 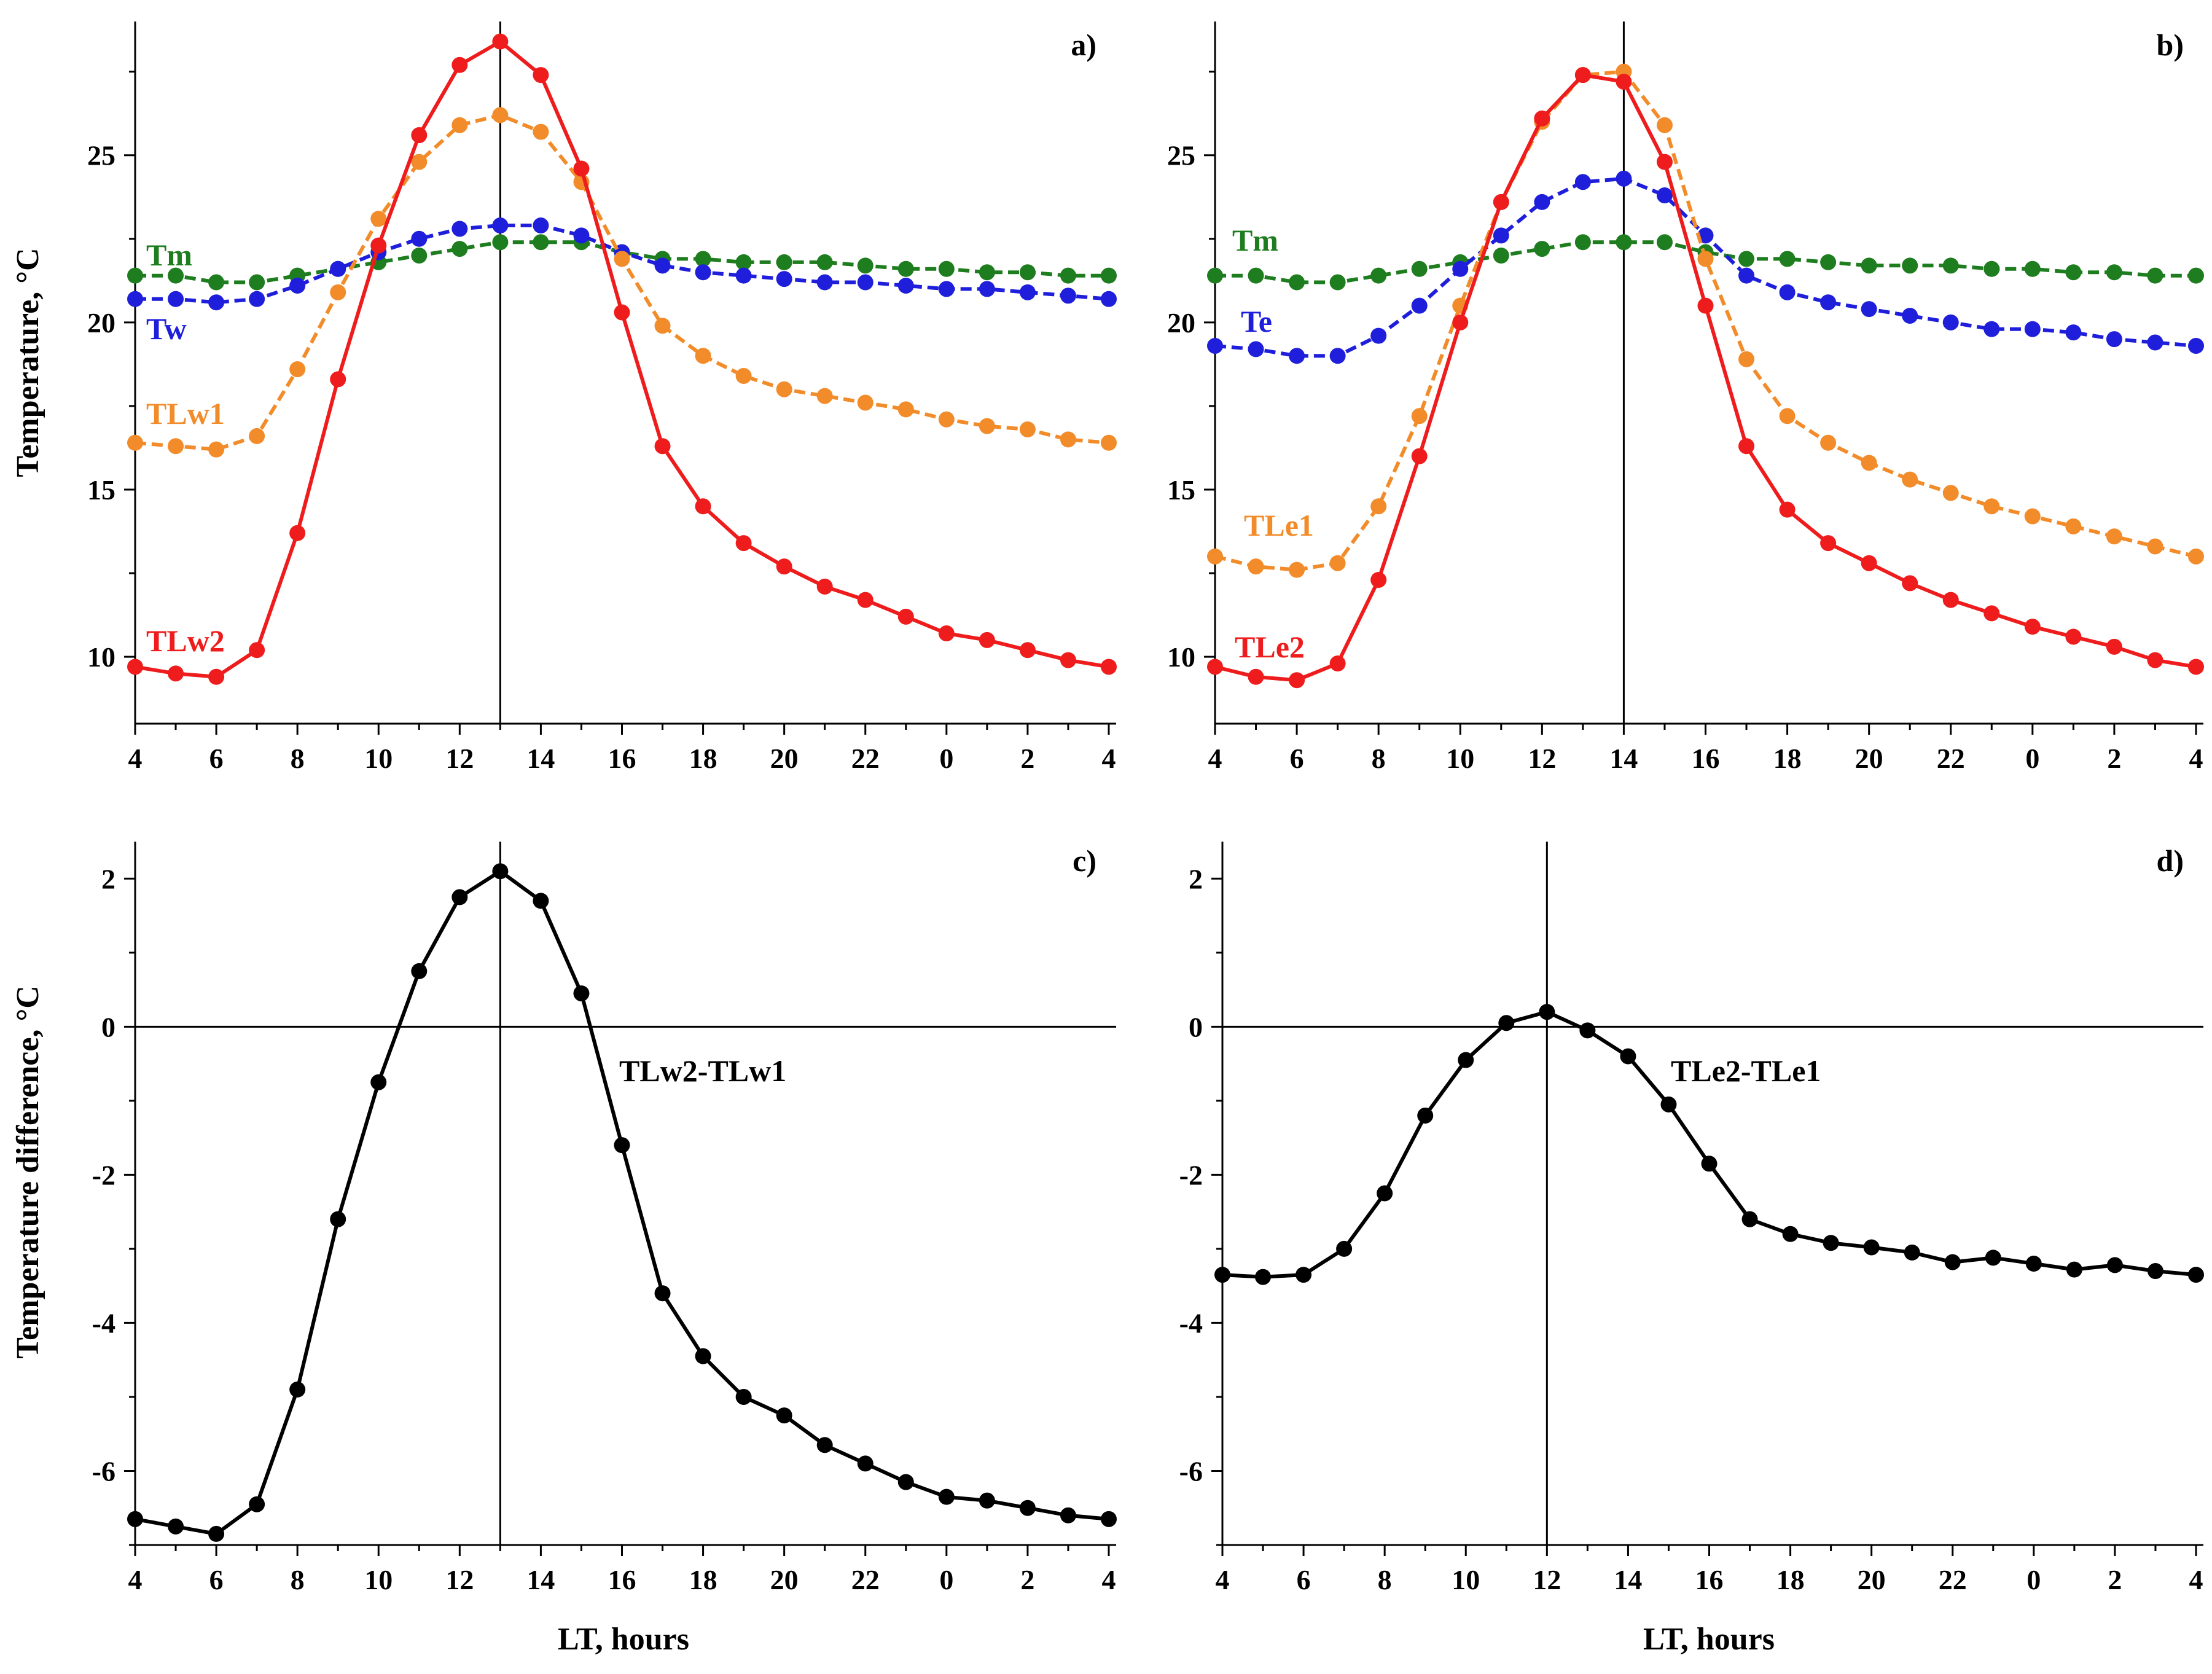 I want to click on series-label-tw-a: Tw, so click(x=167, y=328).